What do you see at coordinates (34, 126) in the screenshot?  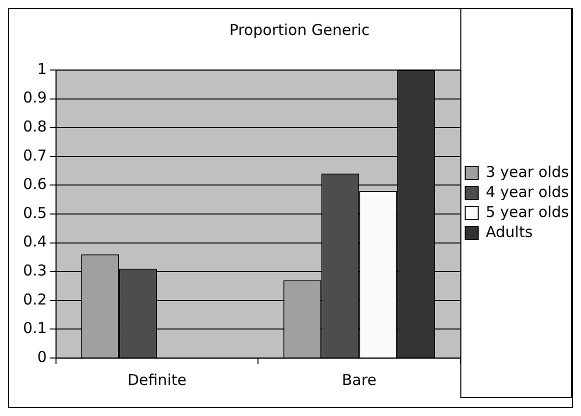 I see `y-tick-label: 0.8` at bounding box center [34, 126].